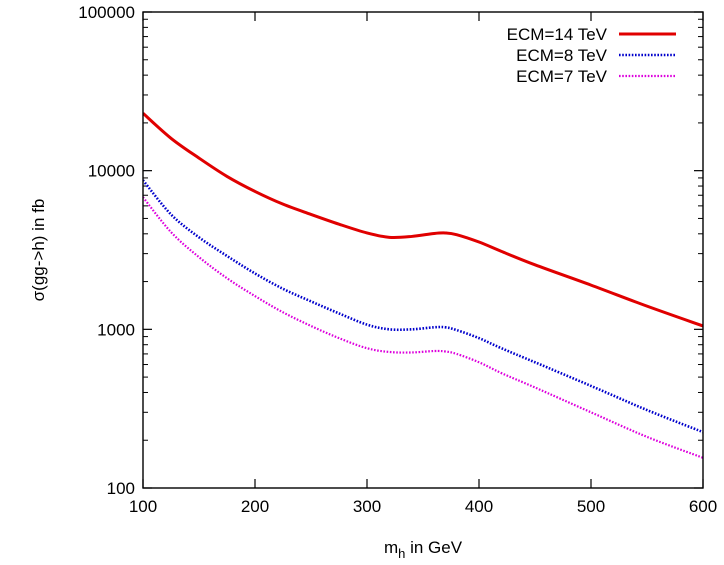 Image resolution: width=724 pixels, height=565 pixels. I want to click on x-tick-label: 500, so click(591, 506).